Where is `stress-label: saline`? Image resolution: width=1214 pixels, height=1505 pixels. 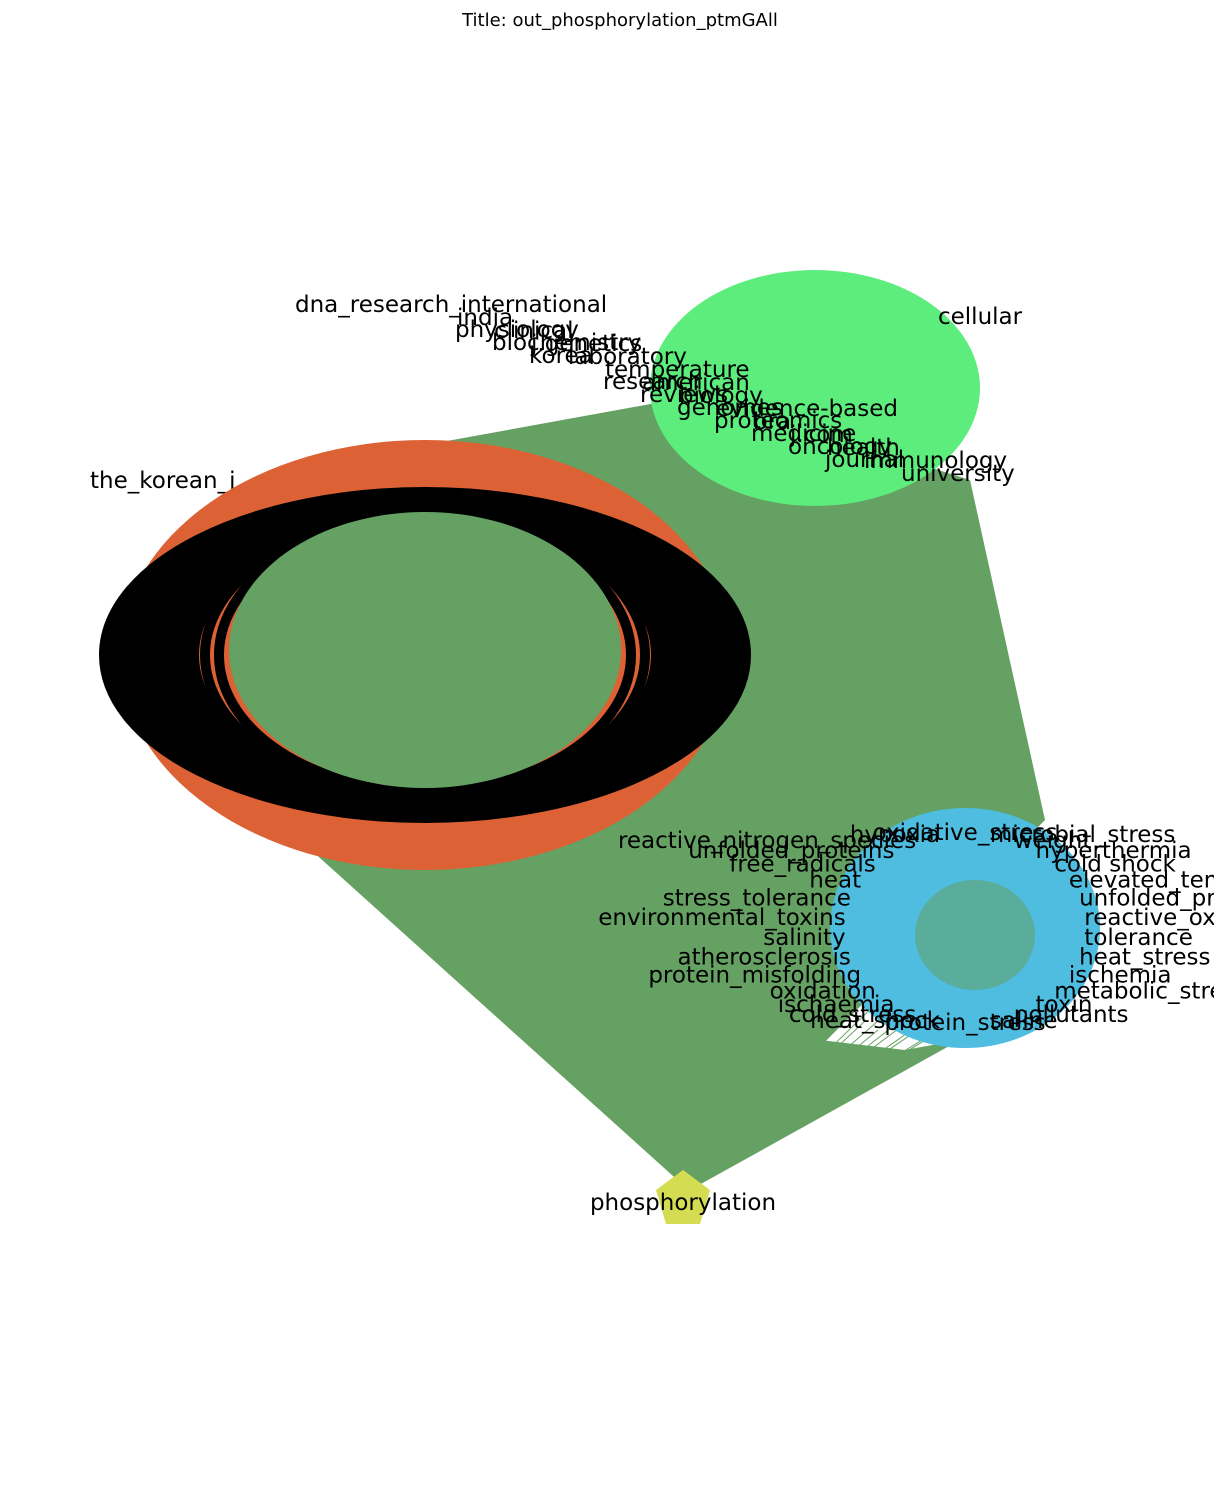
stress-label: saline is located at coordinates (1024, 1021).